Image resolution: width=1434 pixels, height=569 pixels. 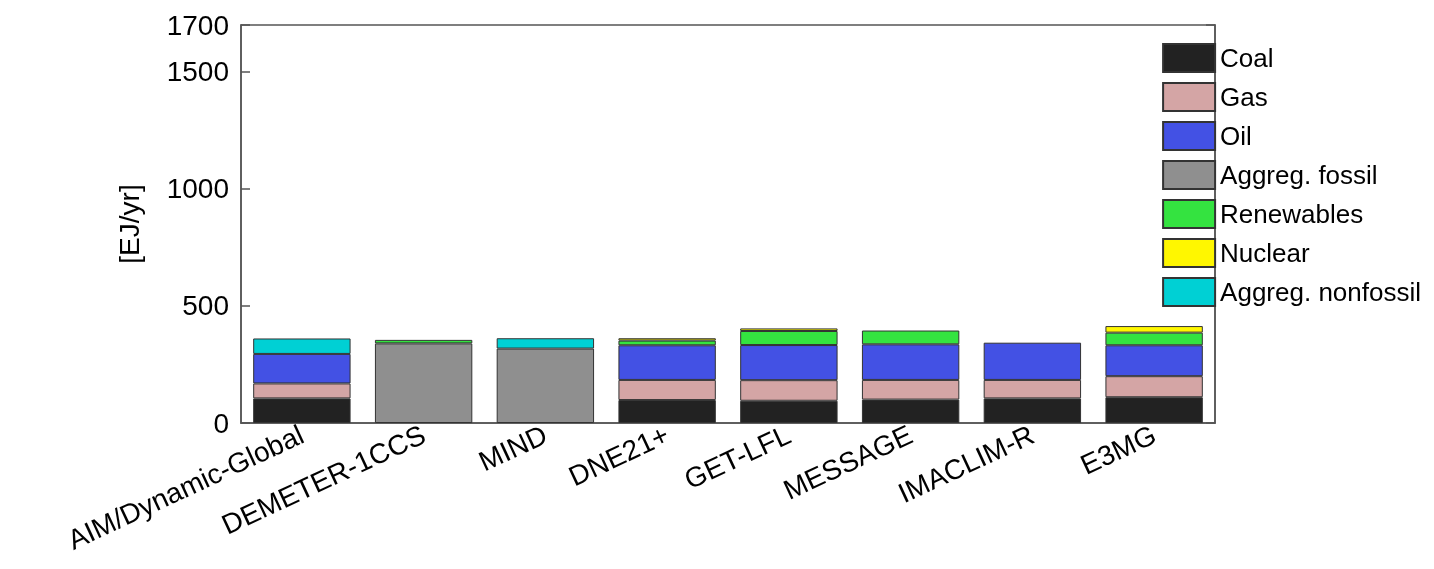 I want to click on legend-label: Aggreg. fossil, so click(x=1299, y=175).